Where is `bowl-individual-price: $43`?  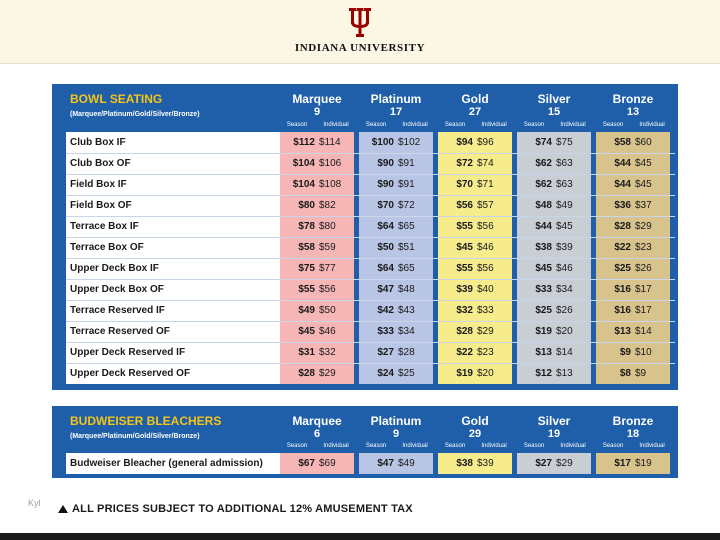 bowl-individual-price: $43 is located at coordinates (406, 310).